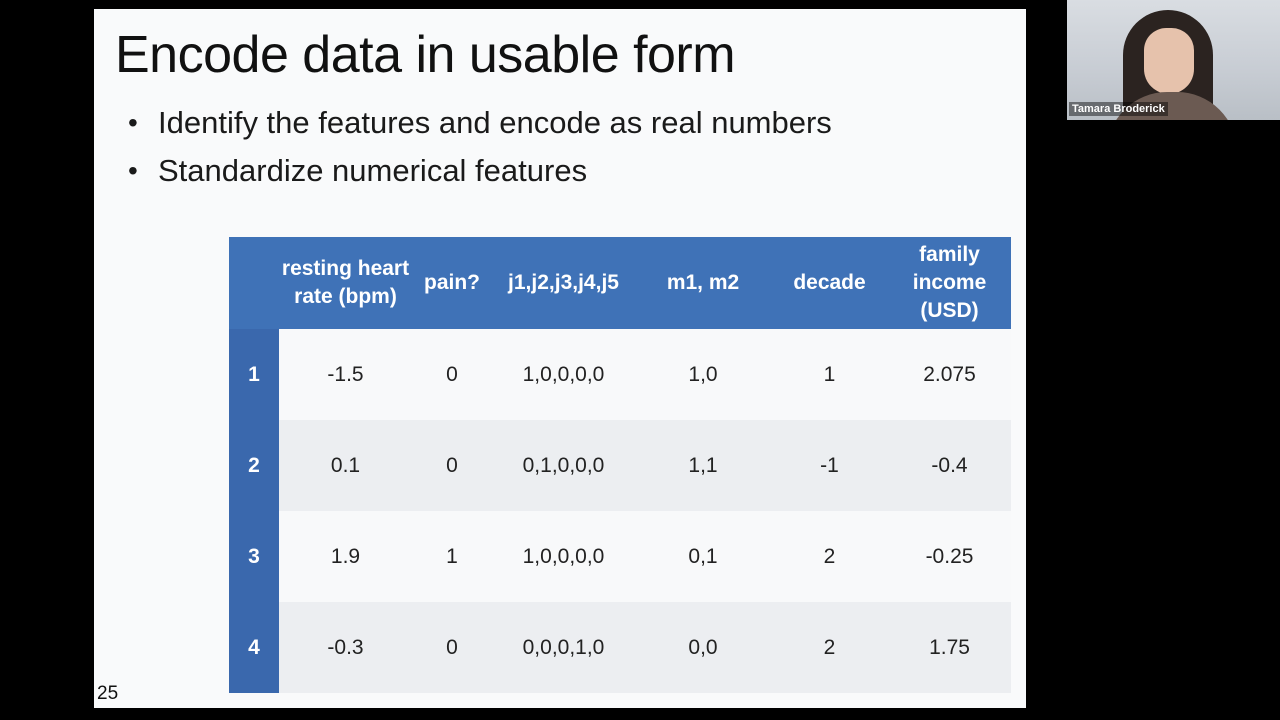  Describe the element at coordinates (949, 283) in the screenshot. I see `header-cell-income: family income (USD)` at that location.